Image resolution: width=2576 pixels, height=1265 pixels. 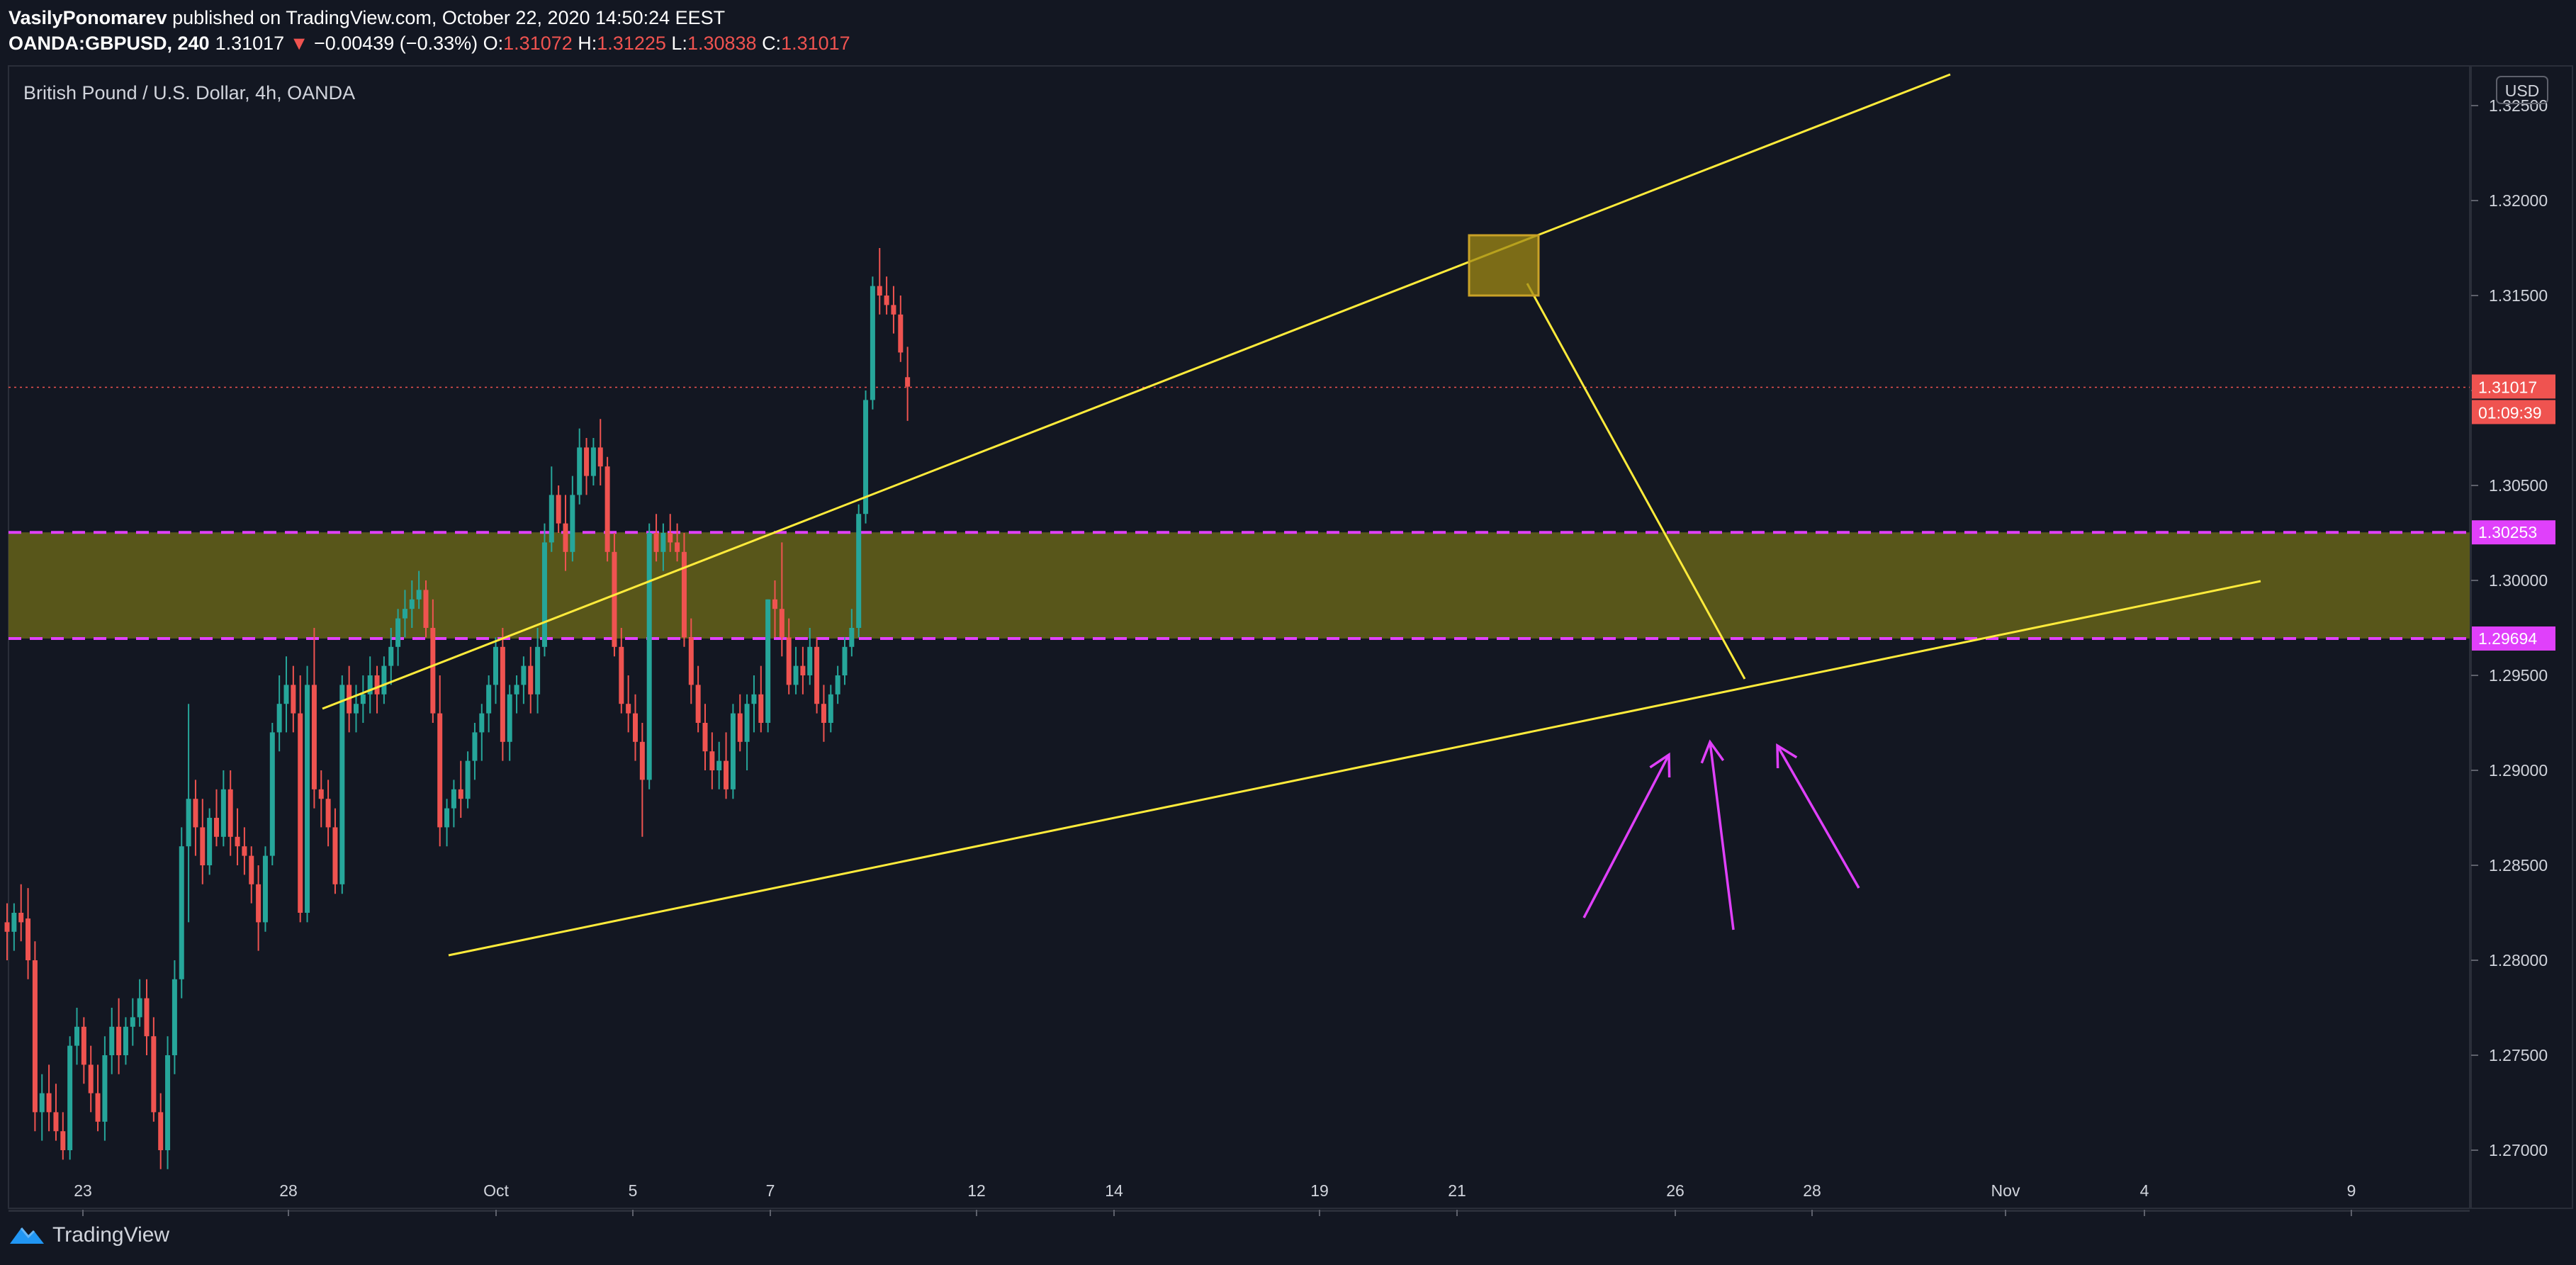 I want to click on price-tick-label: 1.28500, so click(x=2518, y=866).